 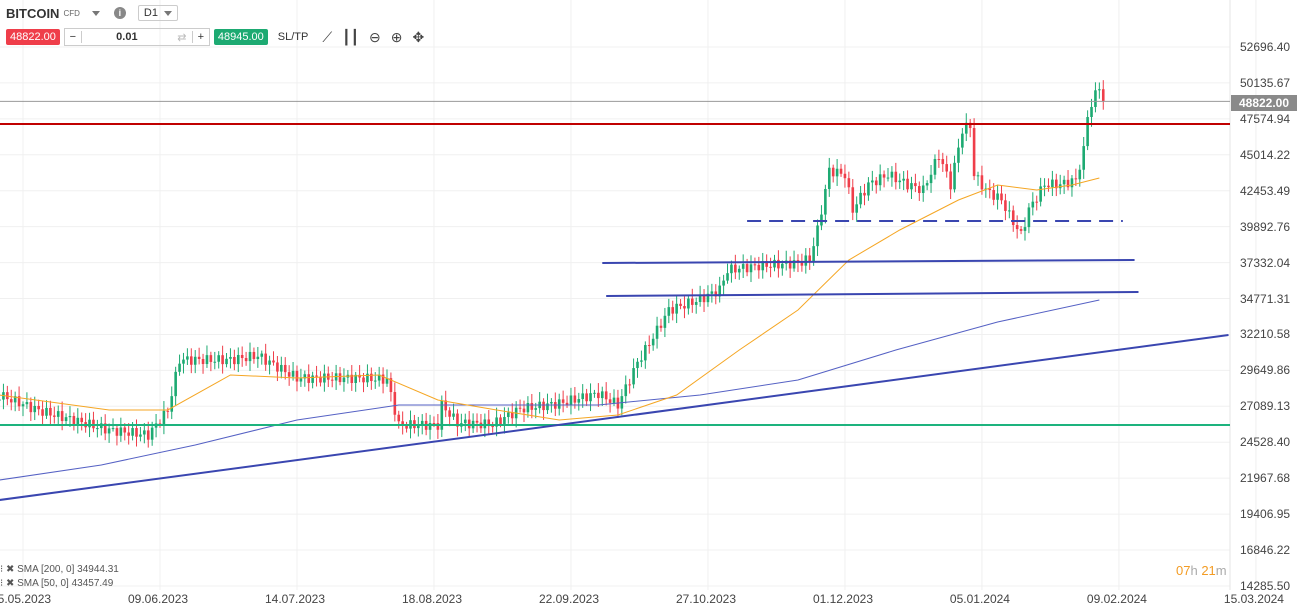 What do you see at coordinates (868, 261) in the screenshot?
I see `trend-line` at bounding box center [868, 261].